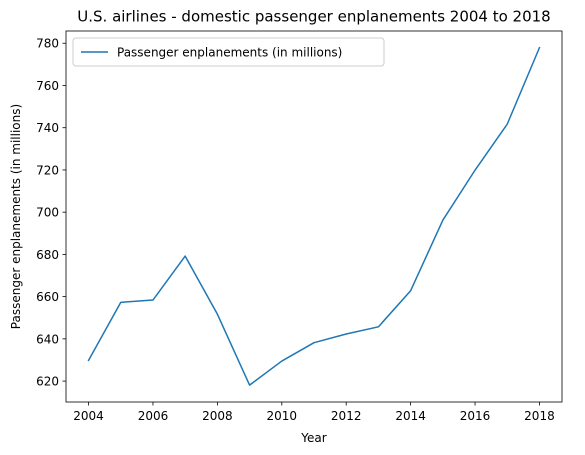 This screenshot has width=585, height=455. I want to click on x-tick-label: 2012, so click(346, 416).